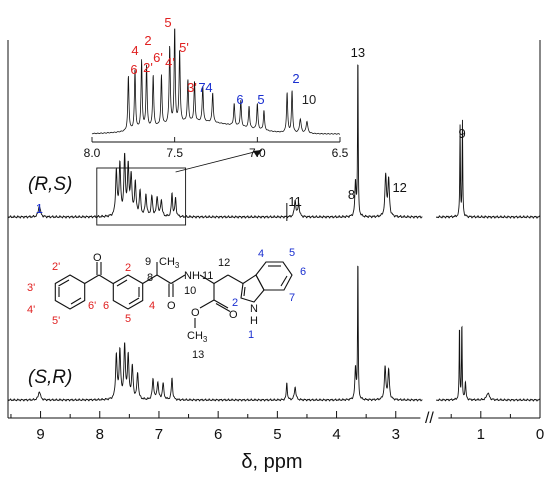 This screenshot has height=486, width=550. What do you see at coordinates (235, 303) in the screenshot?
I see `indole-label-2: 2` at bounding box center [235, 303].